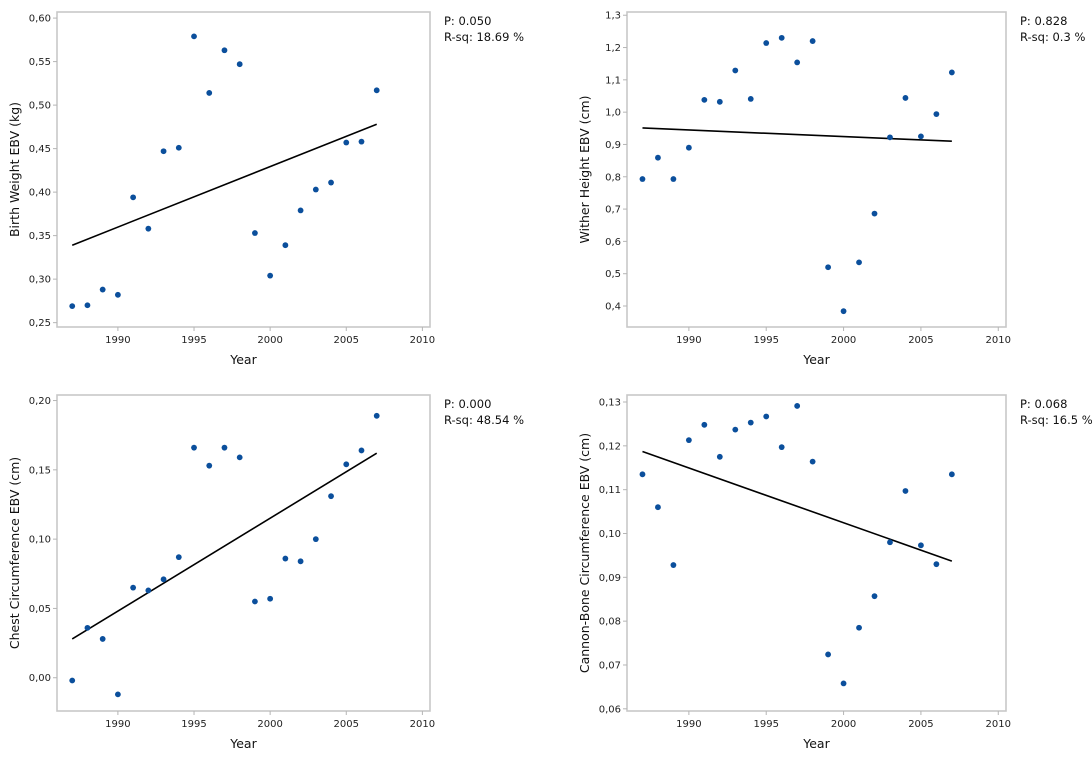 This screenshot has height=759, width=1092. Describe the element at coordinates (613, 177) in the screenshot. I see `y-tick-label: 0,8` at that location.